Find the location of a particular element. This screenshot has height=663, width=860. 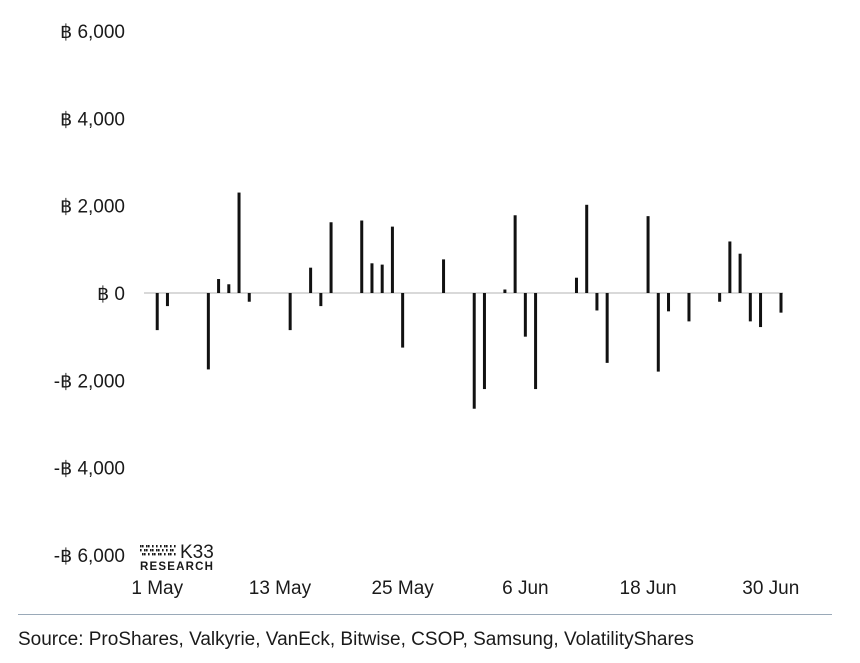

y-tick-label: ฿ 0 is located at coordinates (111, 294).